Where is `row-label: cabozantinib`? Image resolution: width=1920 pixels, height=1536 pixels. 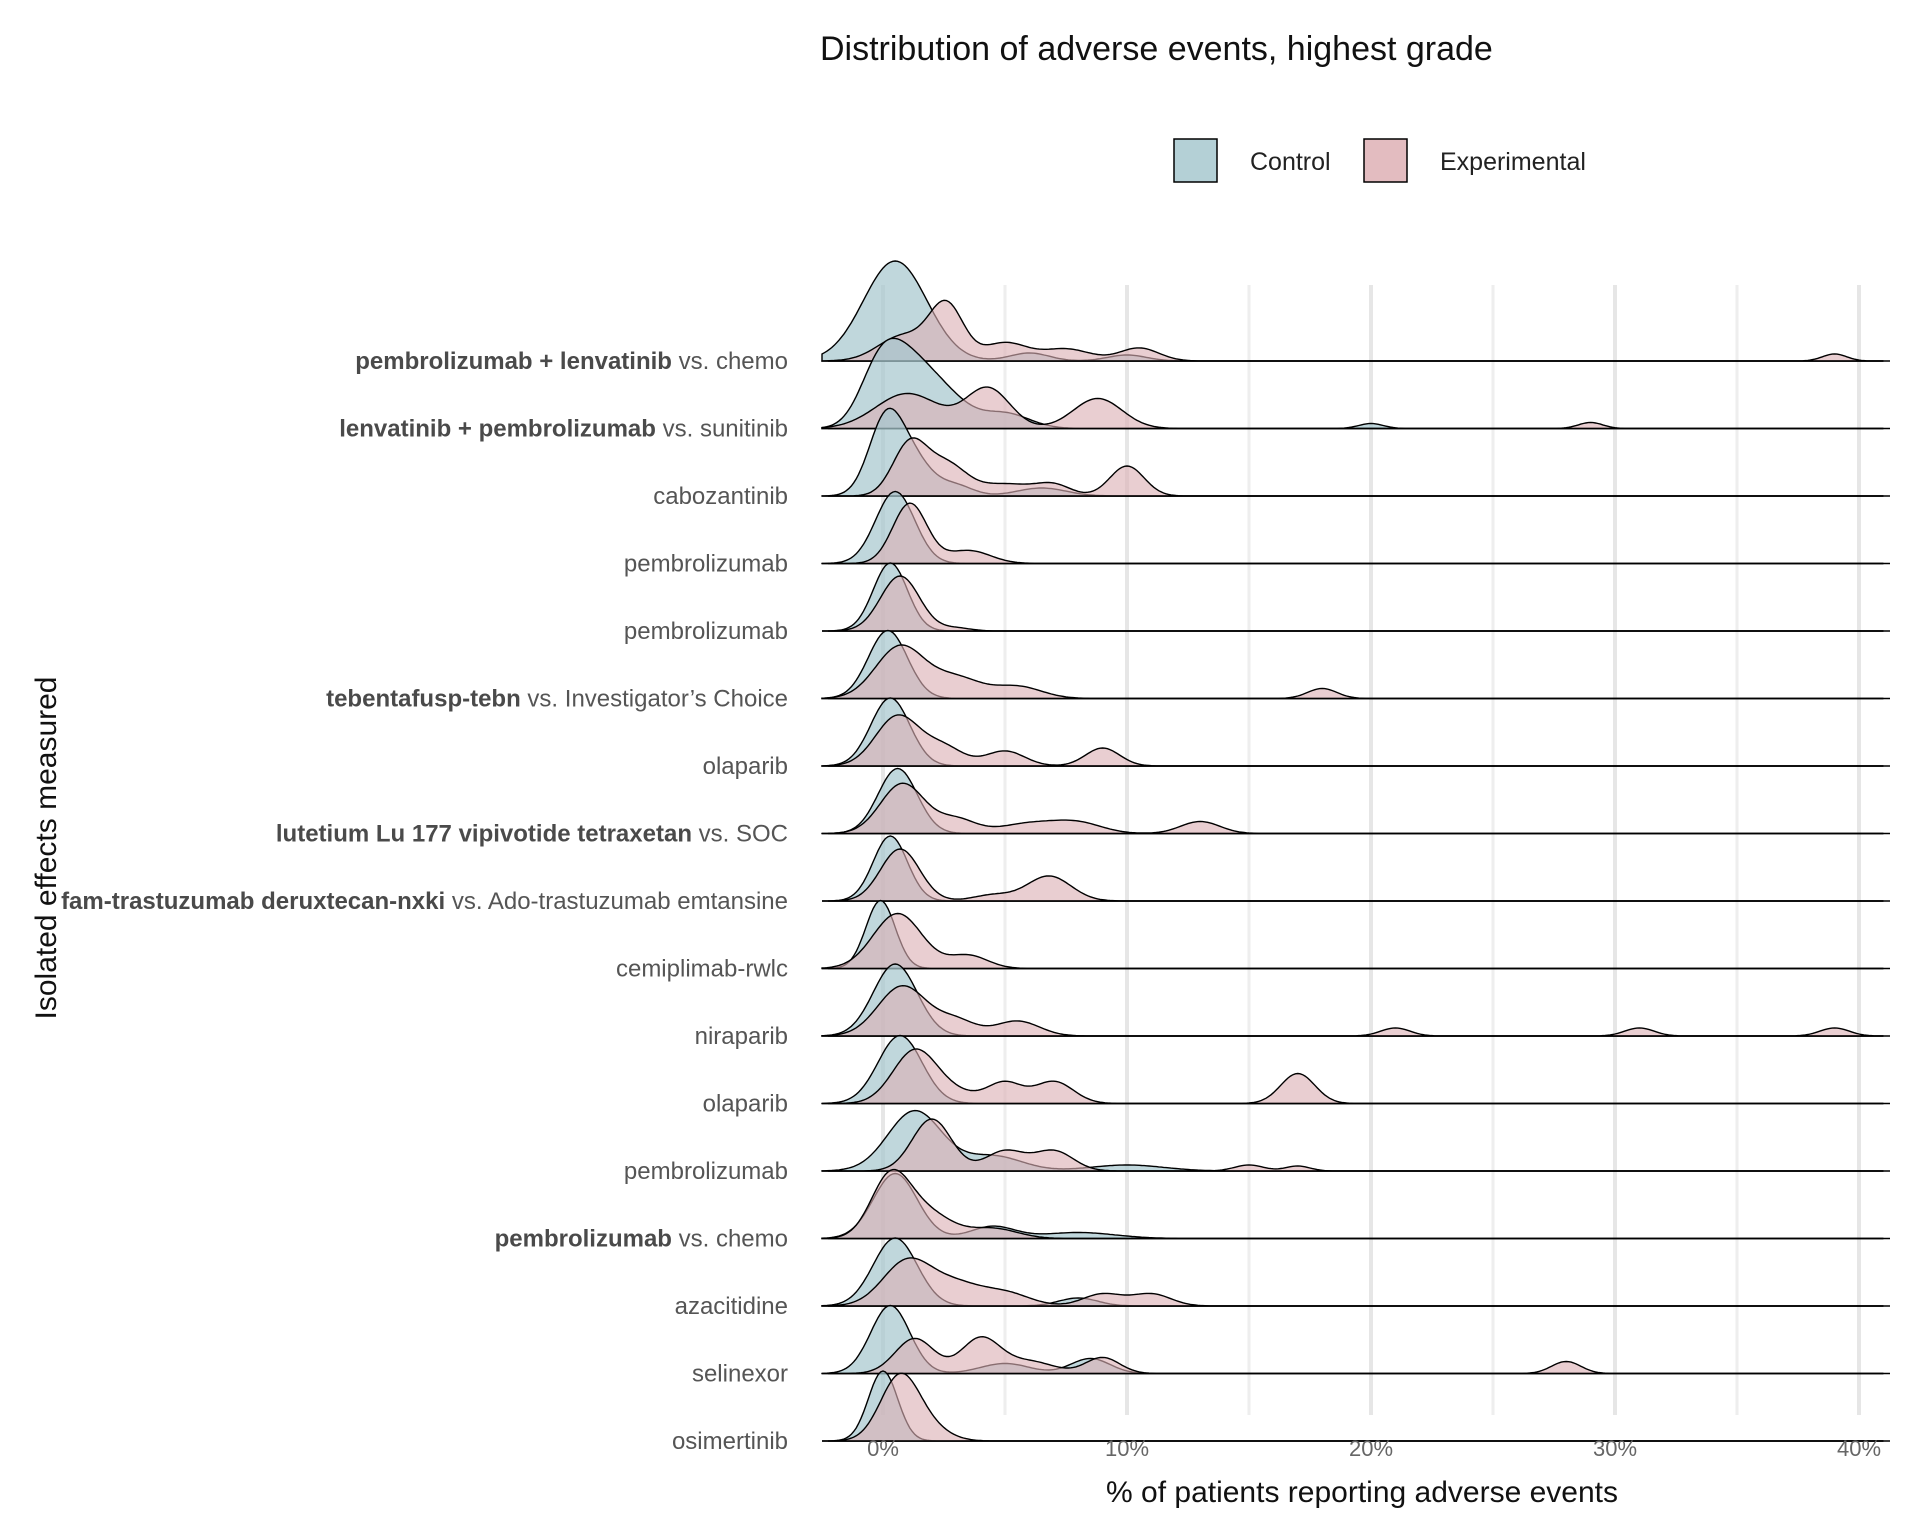
row-label: cabozantinib is located at coordinates (720, 496).